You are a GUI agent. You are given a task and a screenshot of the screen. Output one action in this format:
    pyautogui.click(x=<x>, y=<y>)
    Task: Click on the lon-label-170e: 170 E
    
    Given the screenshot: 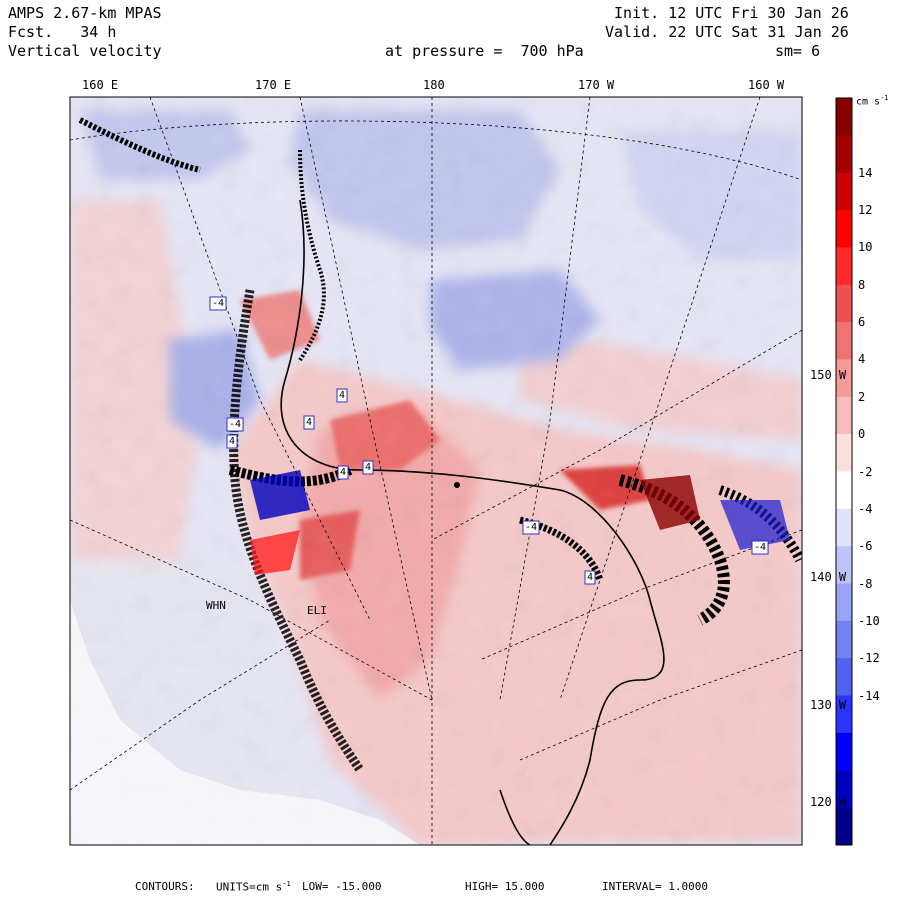 What is the action you would take?
    pyautogui.click(x=273, y=85)
    